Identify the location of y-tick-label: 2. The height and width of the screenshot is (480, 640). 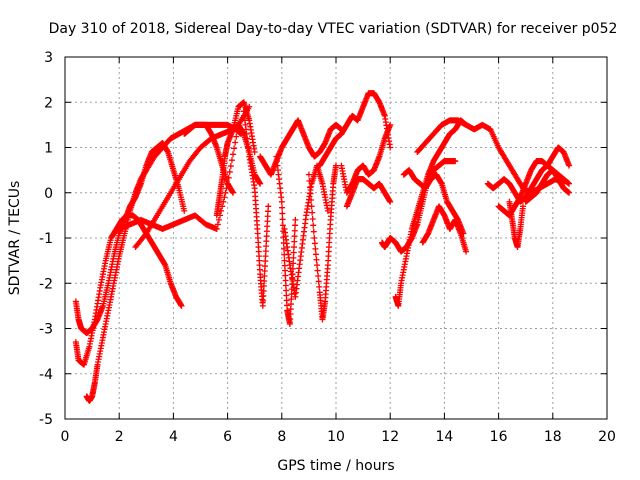
(48, 103).